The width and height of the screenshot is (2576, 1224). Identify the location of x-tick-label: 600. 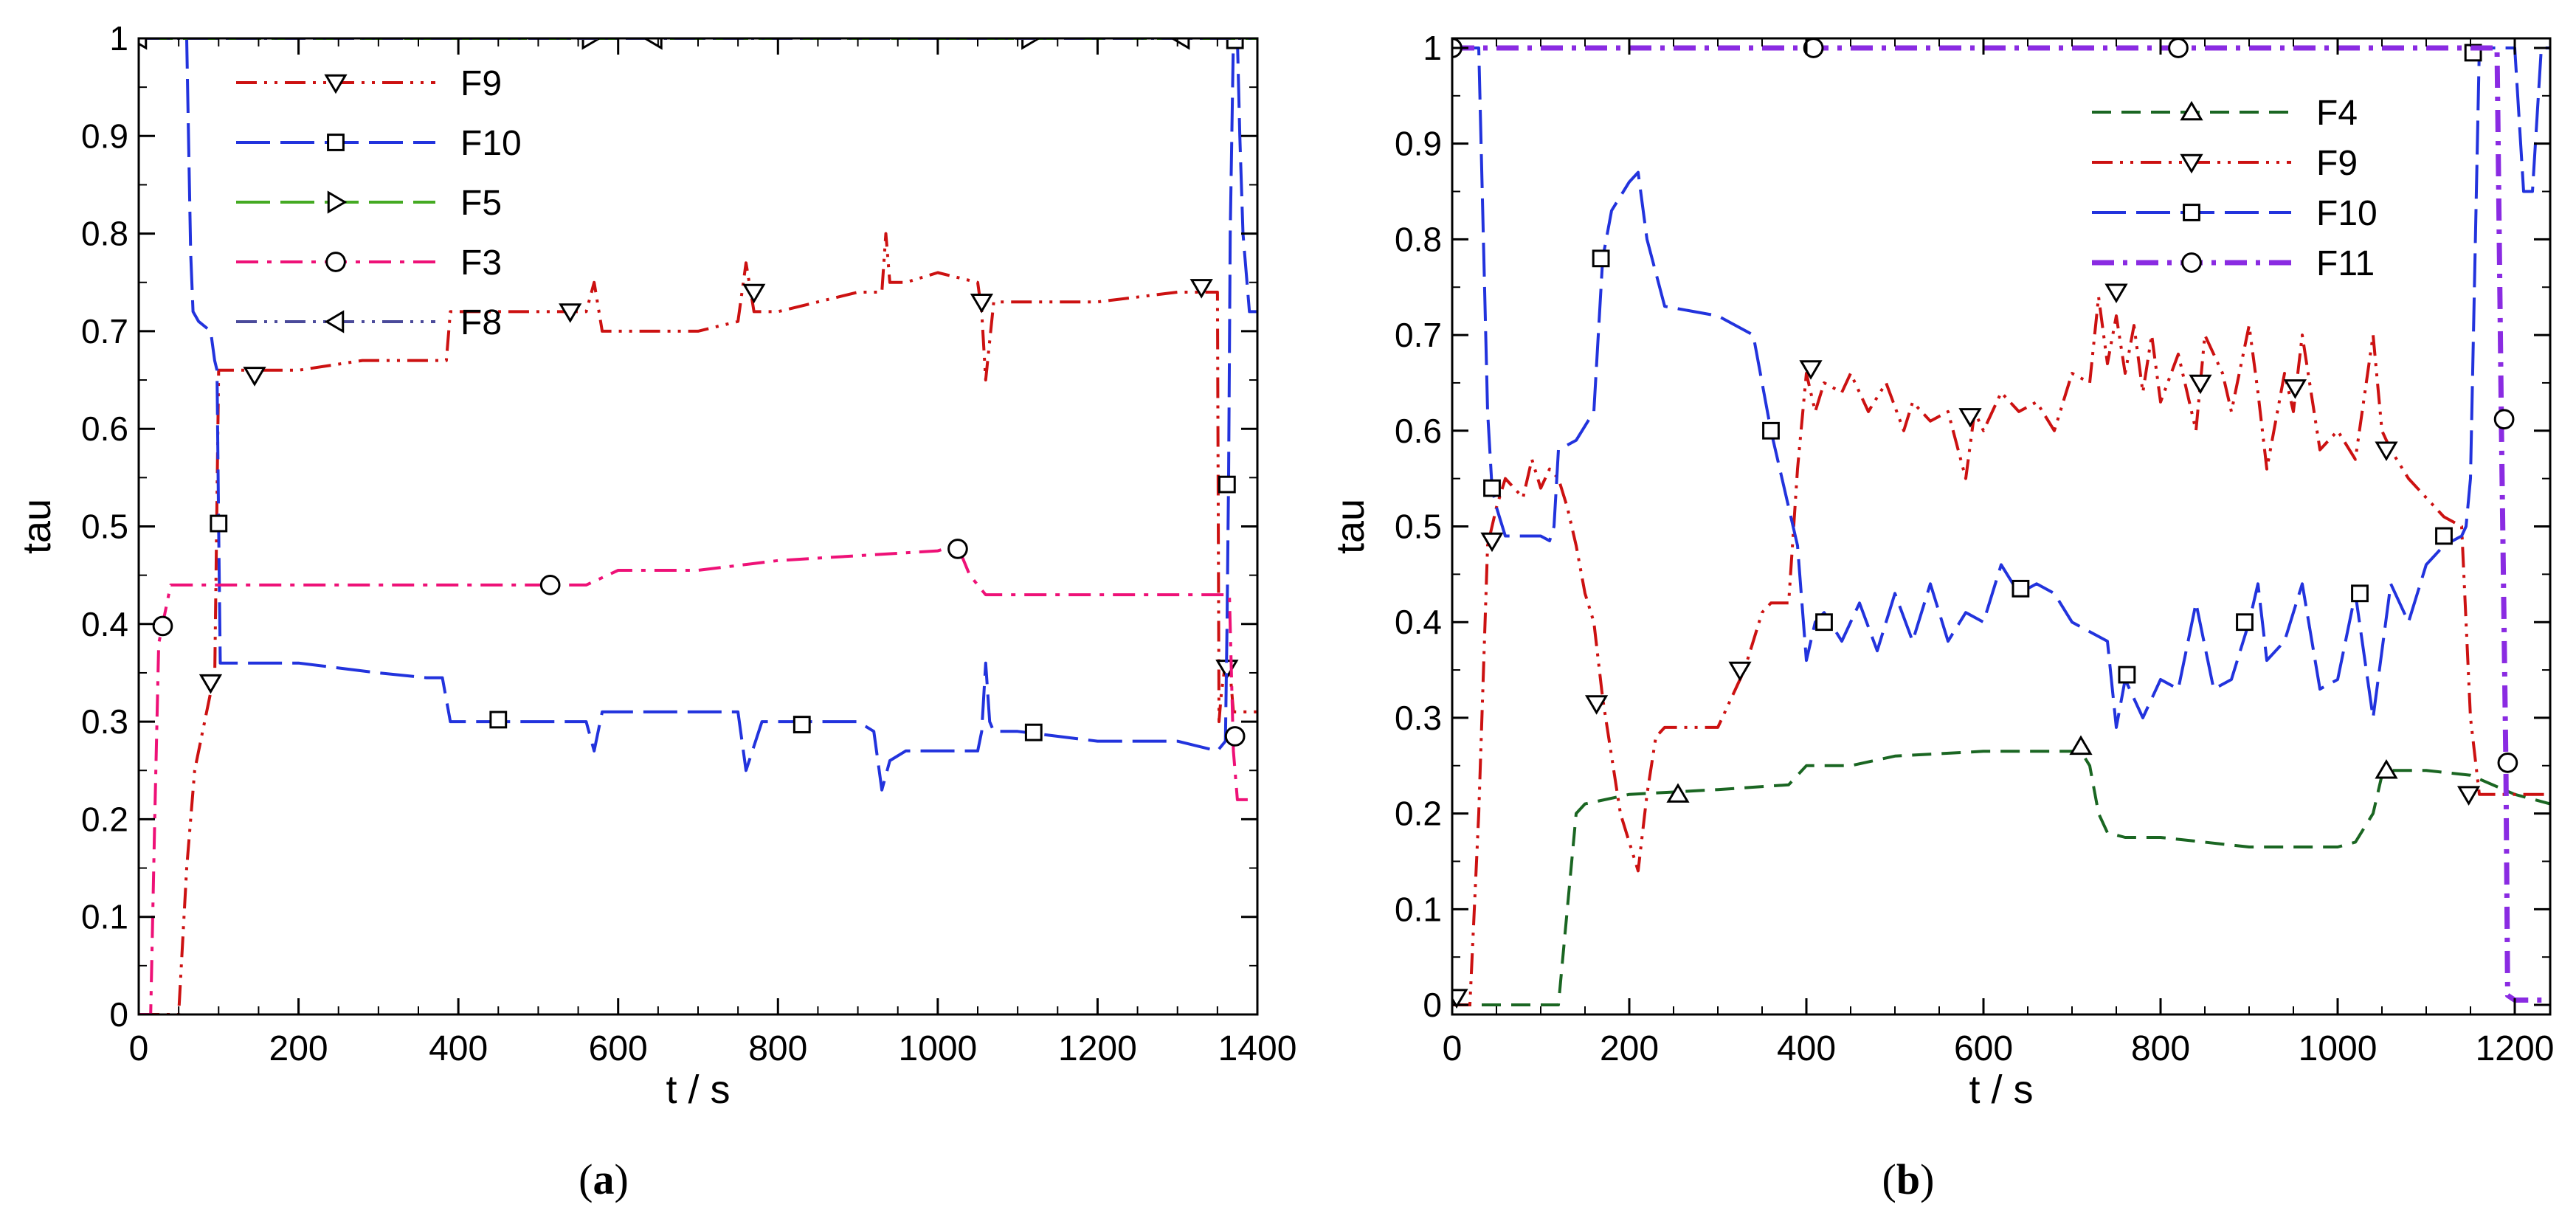
(1984, 1048).